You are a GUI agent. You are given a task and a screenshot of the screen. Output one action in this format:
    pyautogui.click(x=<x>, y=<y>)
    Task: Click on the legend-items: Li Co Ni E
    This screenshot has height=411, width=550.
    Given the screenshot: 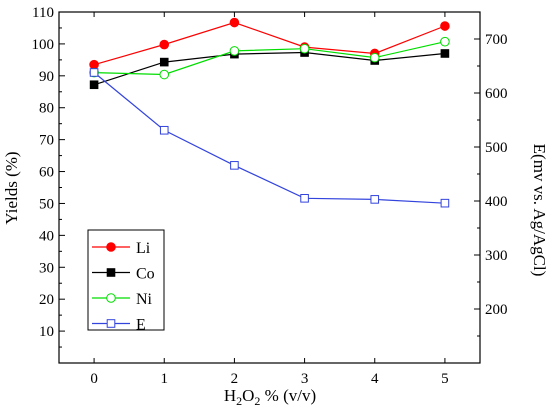 What is the action you would take?
    pyautogui.click(x=123, y=287)
    